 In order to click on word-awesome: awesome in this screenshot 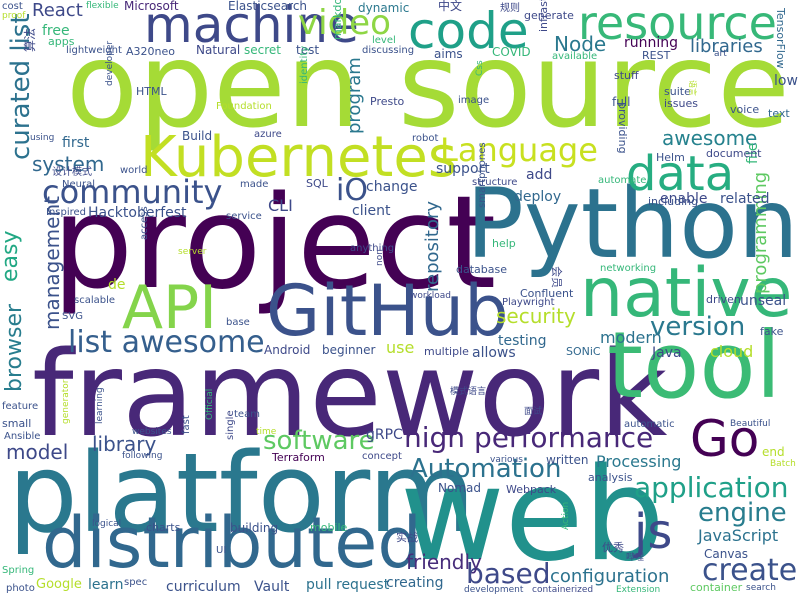, I will do `click(710, 138)`.